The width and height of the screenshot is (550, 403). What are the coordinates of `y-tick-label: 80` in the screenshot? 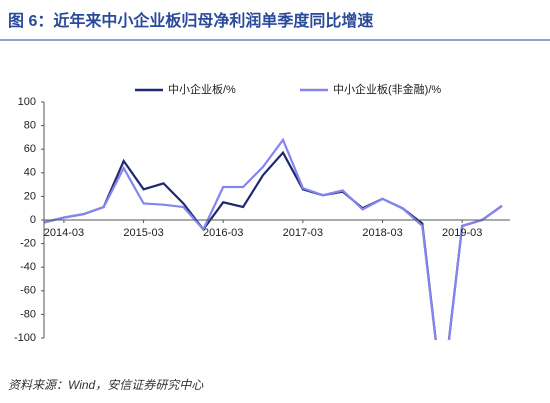 It's located at (30, 126).